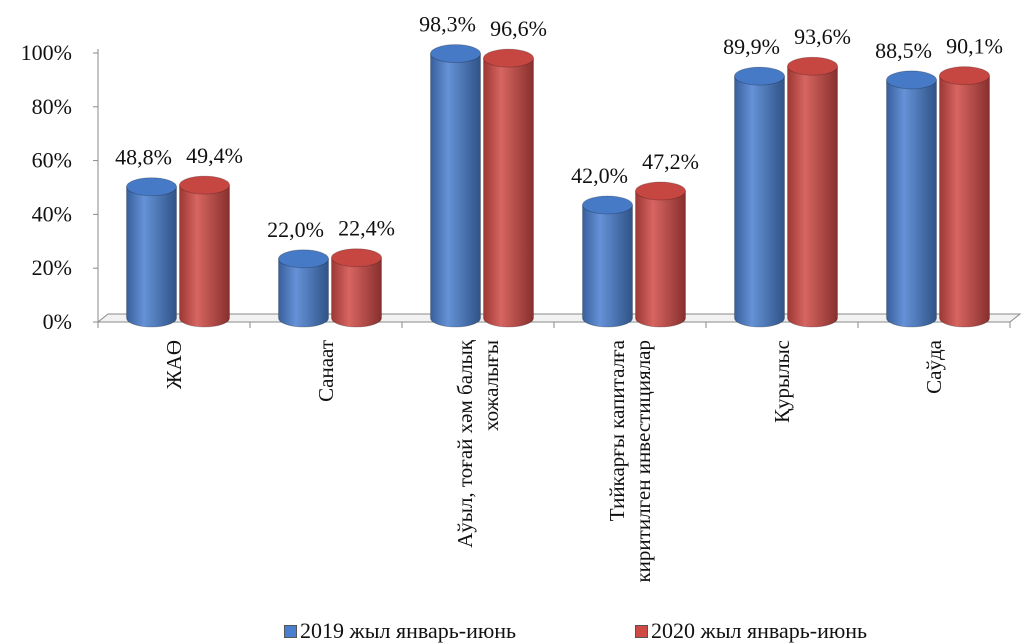  I want to click on y-tick-label: 40%, so click(52, 213).